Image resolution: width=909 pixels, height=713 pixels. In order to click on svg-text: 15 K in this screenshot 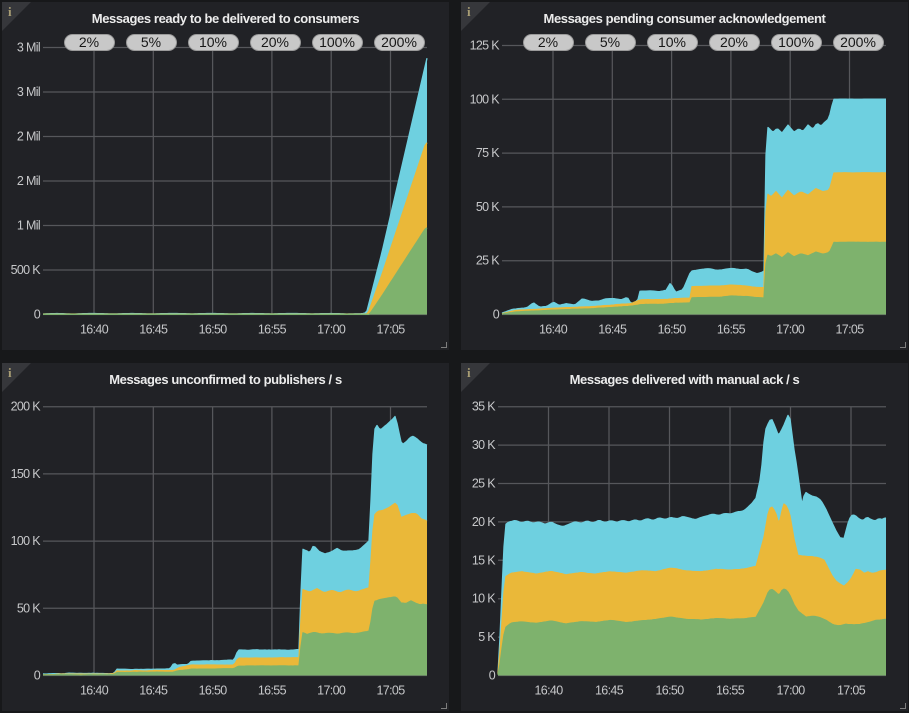, I will do `click(484, 560)`.